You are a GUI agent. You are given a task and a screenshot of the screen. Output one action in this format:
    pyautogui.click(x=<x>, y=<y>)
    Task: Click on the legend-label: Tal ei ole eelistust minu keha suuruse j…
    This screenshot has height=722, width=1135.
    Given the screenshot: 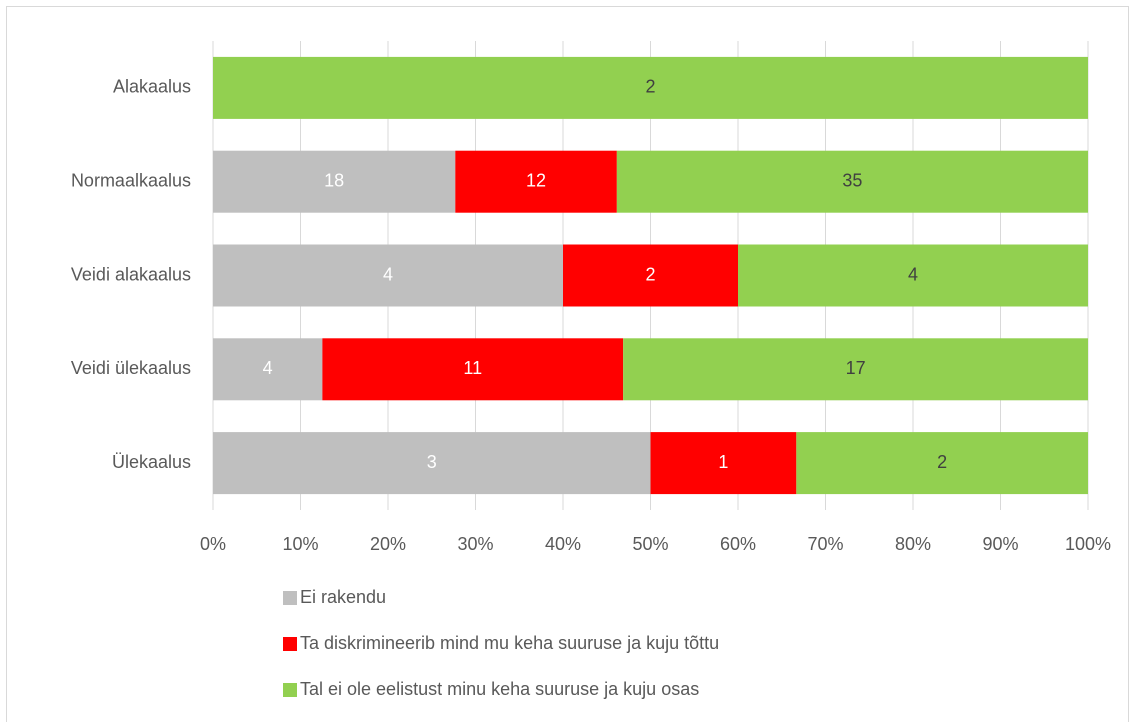 What is the action you would take?
    pyautogui.click(x=499, y=689)
    